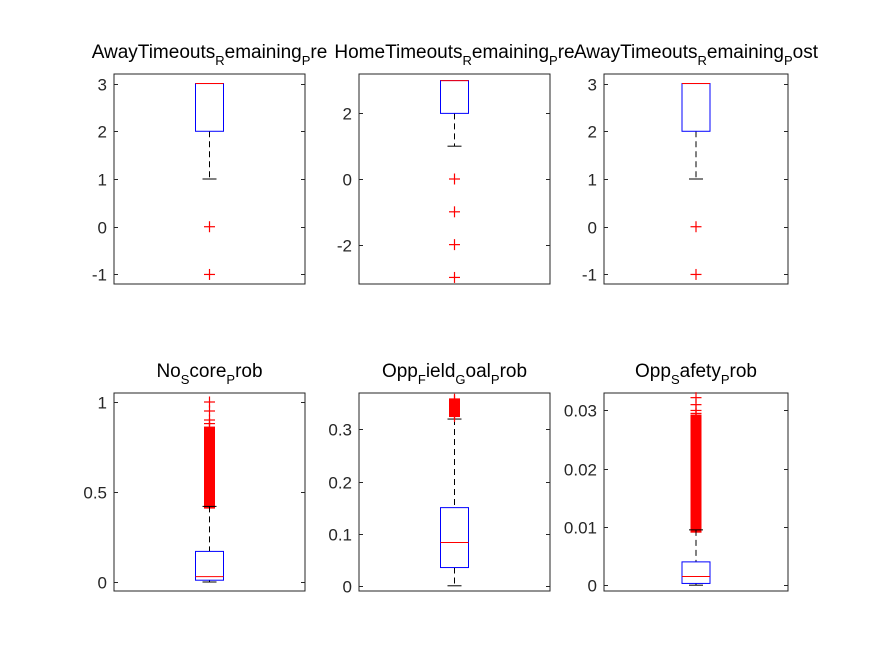 The image size is (875, 656). Describe the element at coordinates (580, 411) in the screenshot. I see `y-tick-label: 0.03` at that location.